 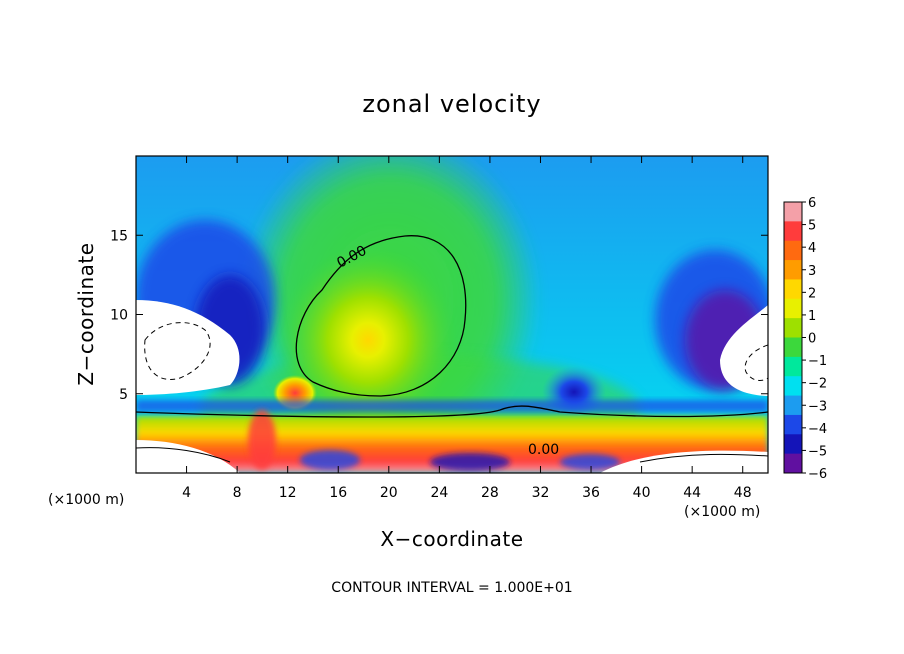 I want to click on blank-region-left, so click(x=188, y=347).